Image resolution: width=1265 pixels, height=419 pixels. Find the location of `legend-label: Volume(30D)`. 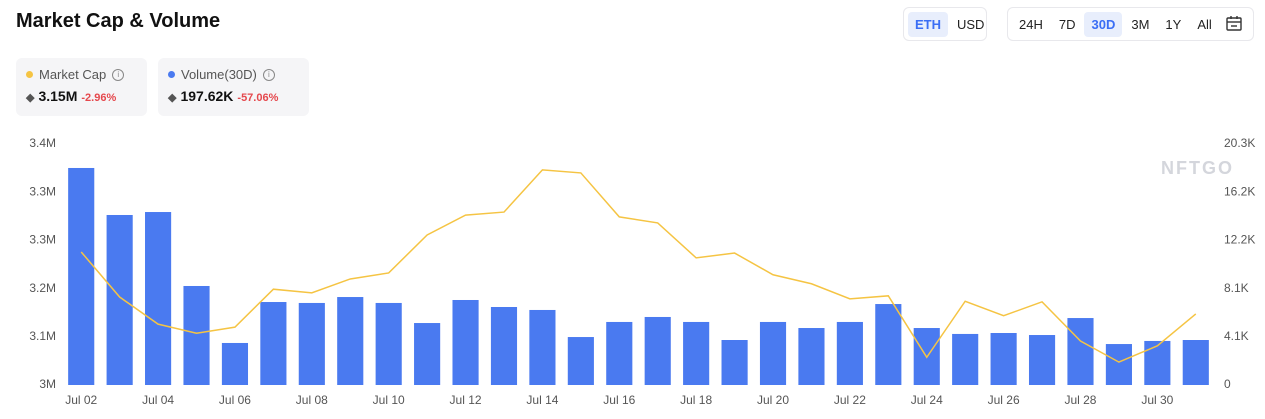

legend-label: Volume(30D) is located at coordinates (219, 74).